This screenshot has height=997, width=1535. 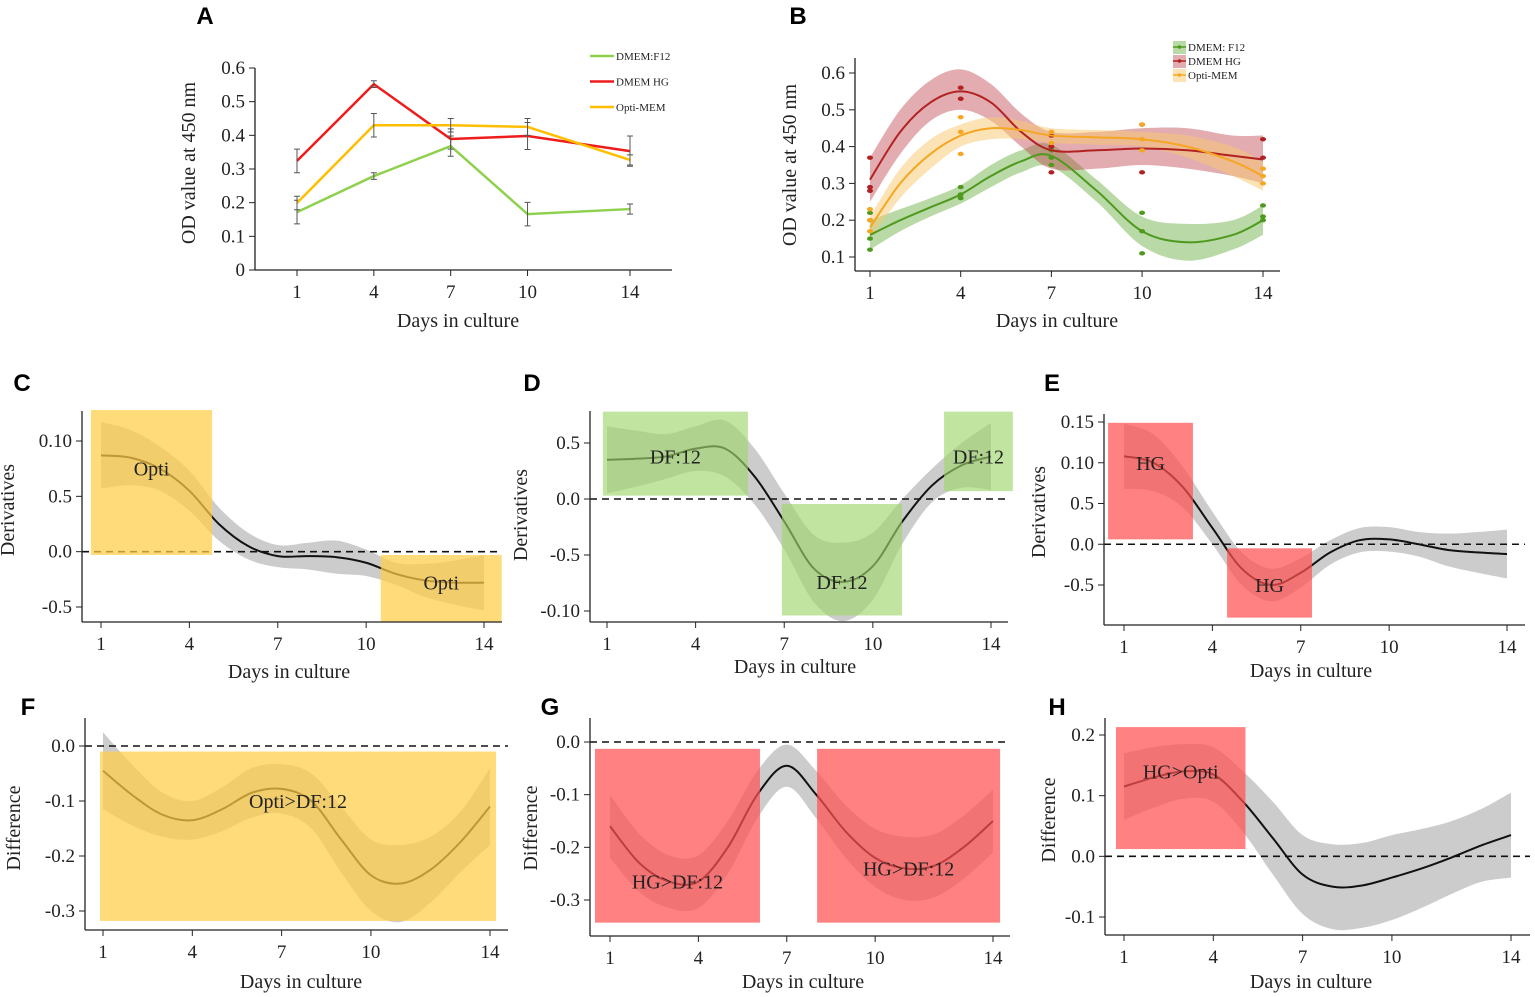 I want to click on y-axis-title: Difference, so click(x=531, y=827).